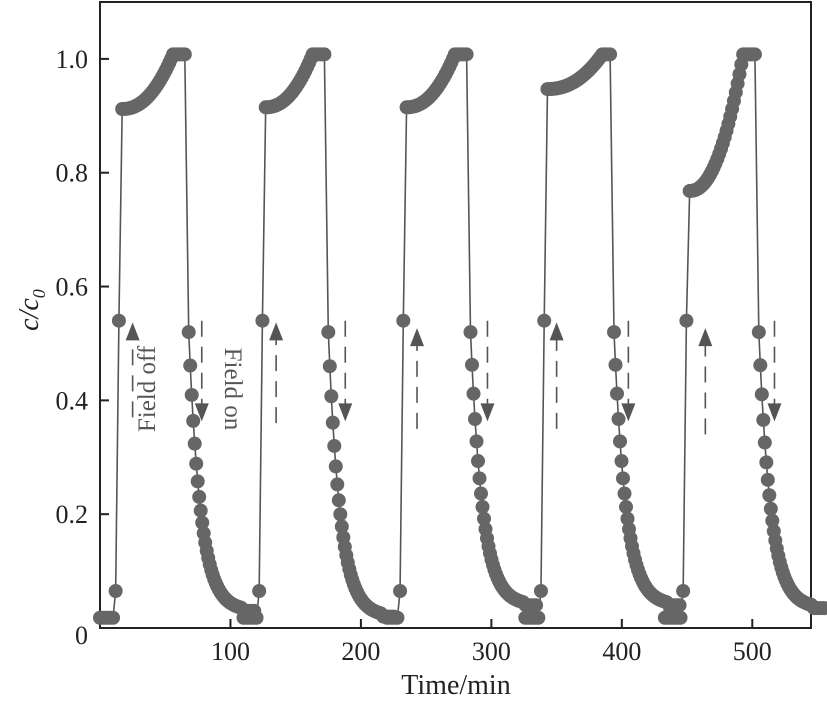 This screenshot has width=827, height=705. What do you see at coordinates (453, 377) in the screenshot?
I see `arrow-layer` at bounding box center [453, 377].